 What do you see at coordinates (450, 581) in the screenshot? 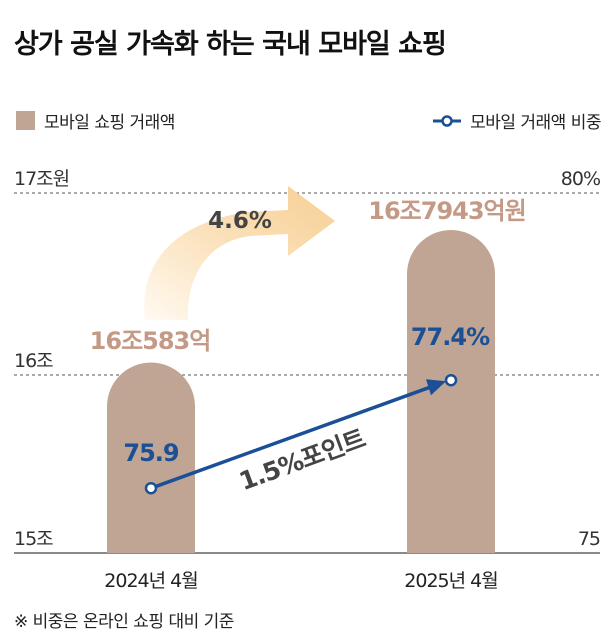
I see `category-label: 2025년 4월` at bounding box center [450, 581].